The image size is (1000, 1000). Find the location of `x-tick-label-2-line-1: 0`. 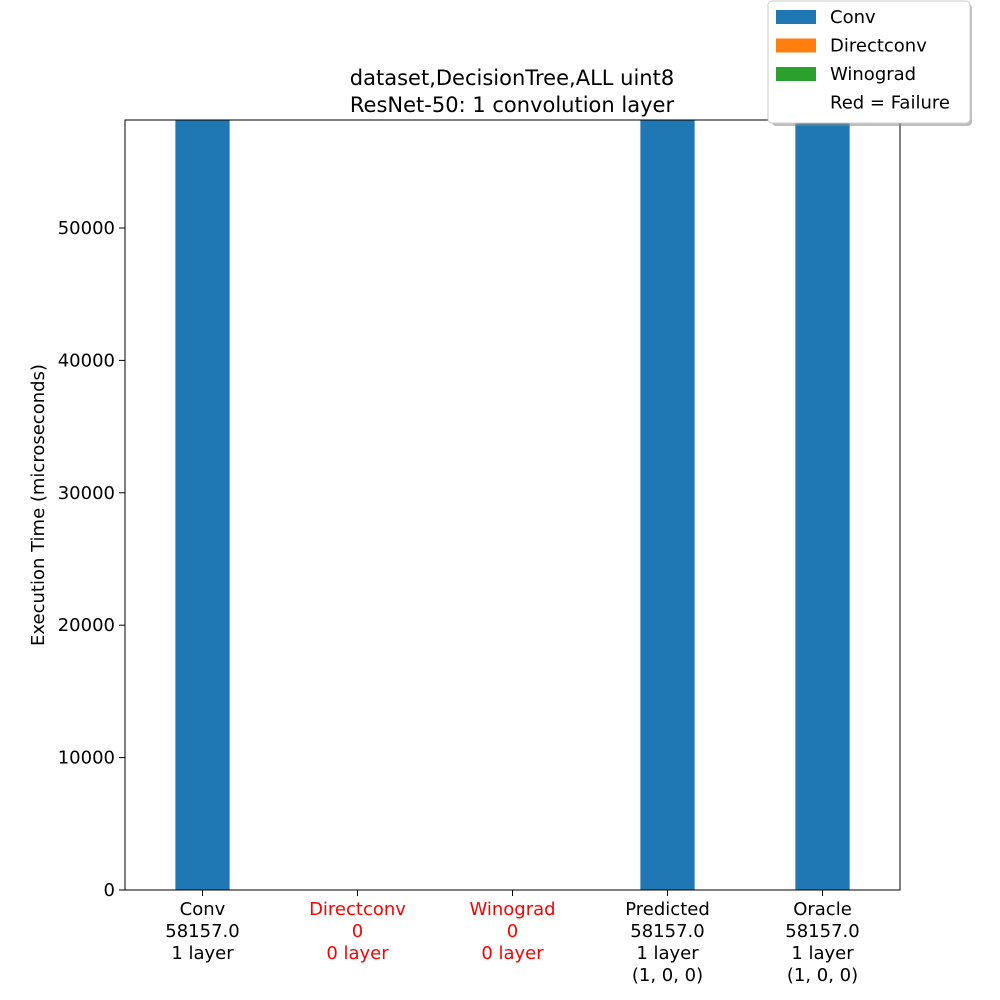

x-tick-label-2-line-1: 0 is located at coordinates (512, 931).